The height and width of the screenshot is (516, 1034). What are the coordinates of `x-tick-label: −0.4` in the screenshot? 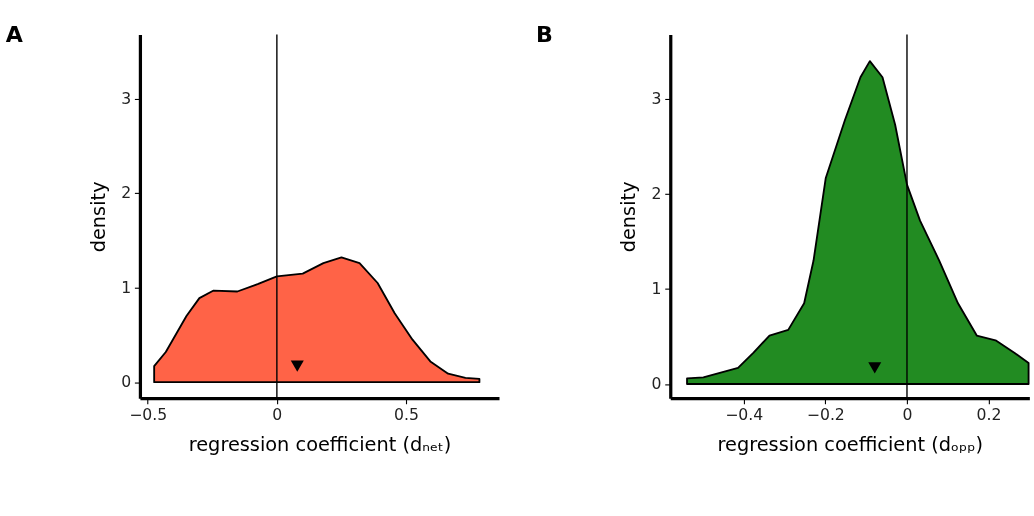 It's located at (744, 414).